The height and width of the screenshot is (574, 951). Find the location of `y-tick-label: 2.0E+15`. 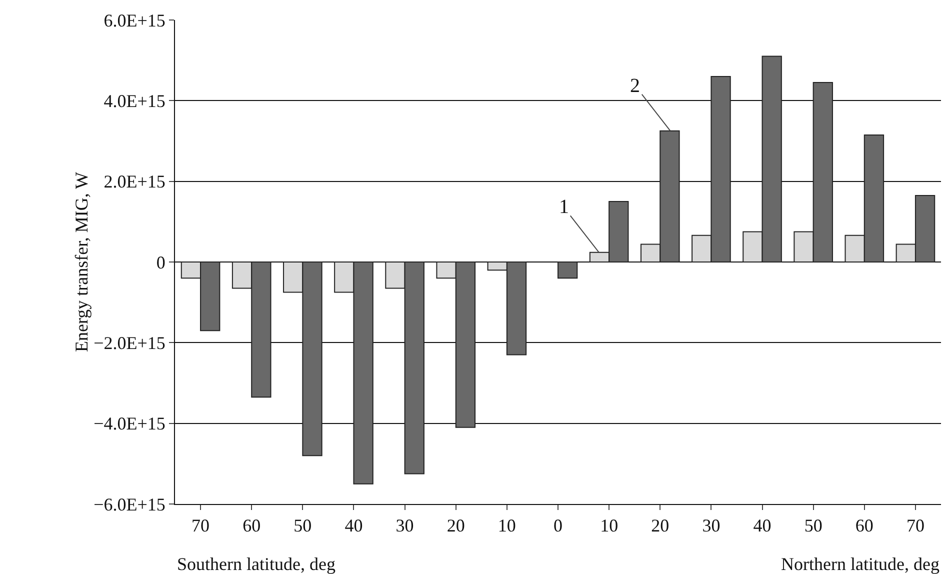

y-tick-label: 2.0E+15 is located at coordinates (135, 182).